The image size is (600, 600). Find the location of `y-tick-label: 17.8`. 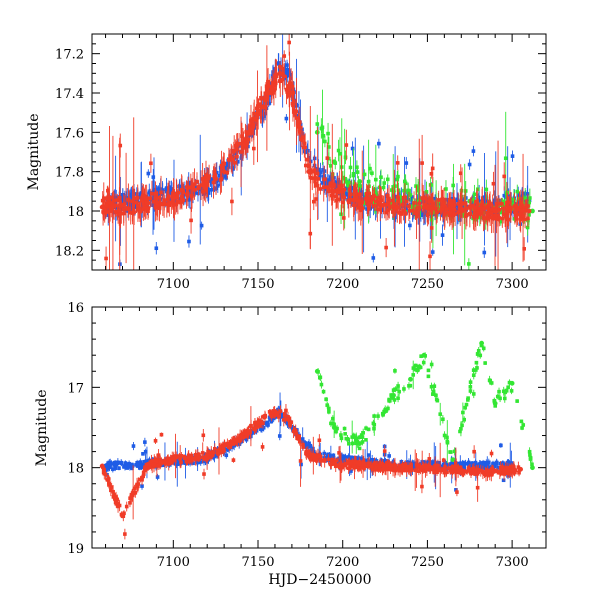

y-tick-label: 17.8 is located at coordinates (69, 173).